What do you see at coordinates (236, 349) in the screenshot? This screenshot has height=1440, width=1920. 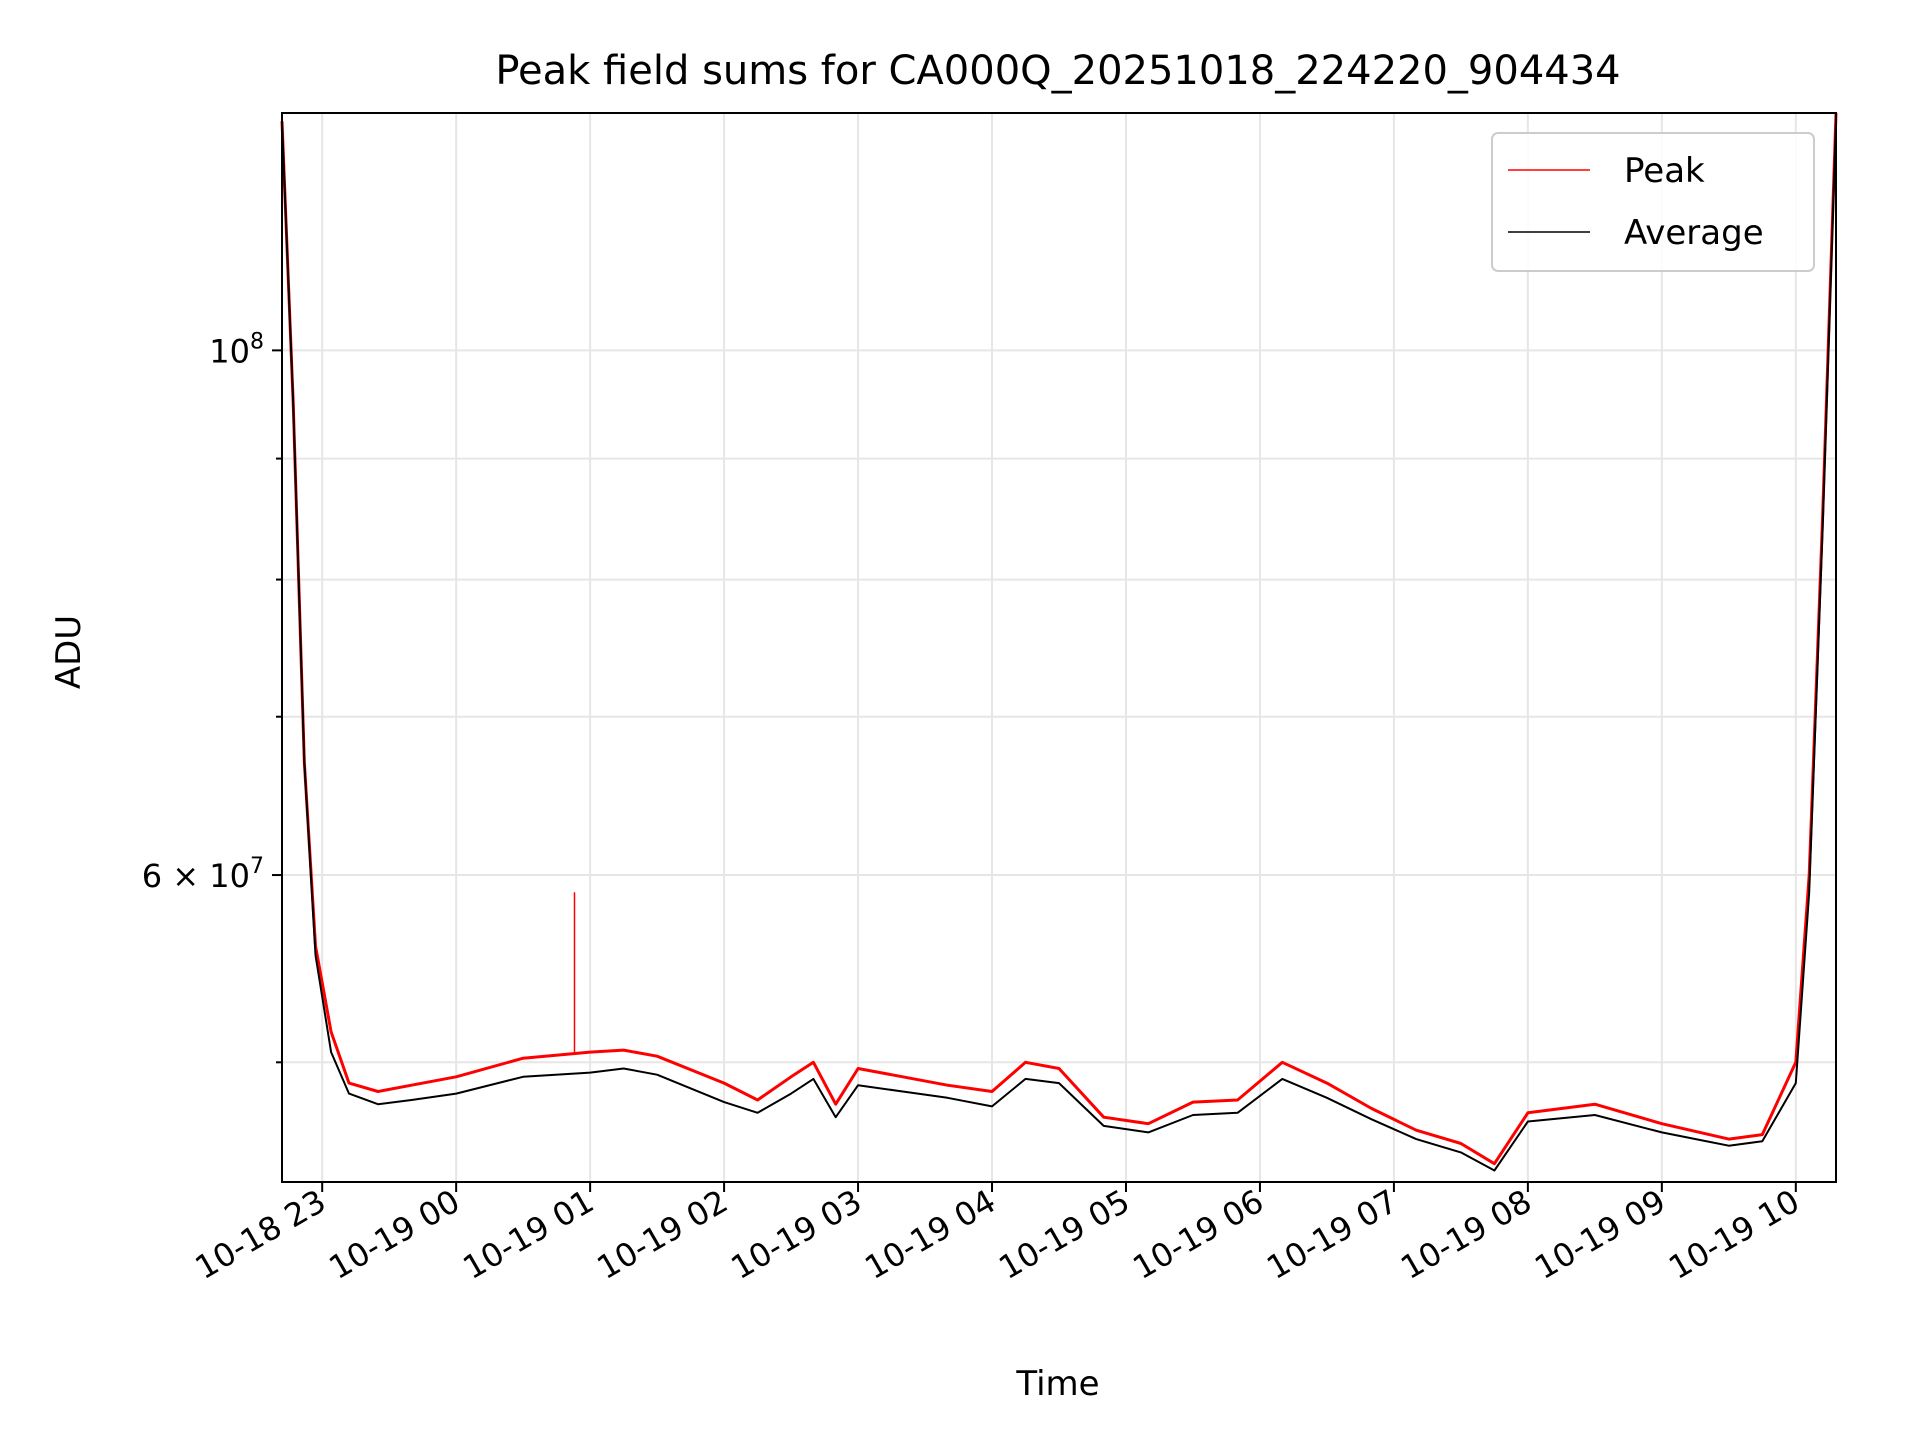 I see `y-tick-label: 108` at bounding box center [236, 349].